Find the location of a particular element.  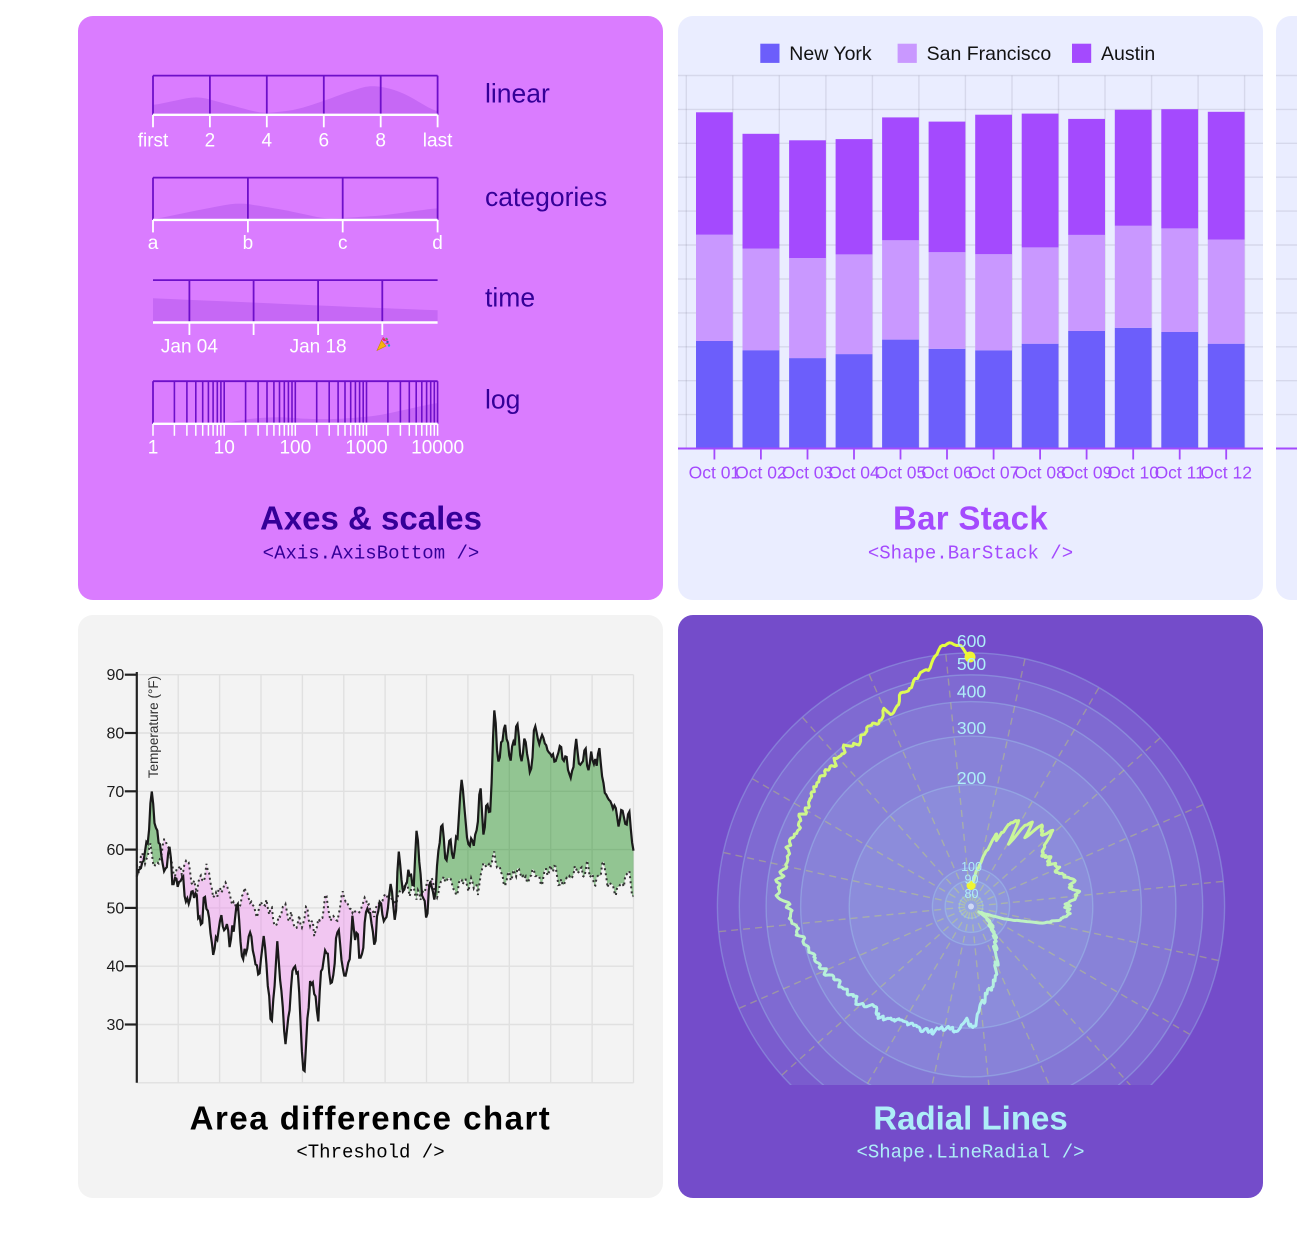

svg-text: 10000 is located at coordinates (437, 448).